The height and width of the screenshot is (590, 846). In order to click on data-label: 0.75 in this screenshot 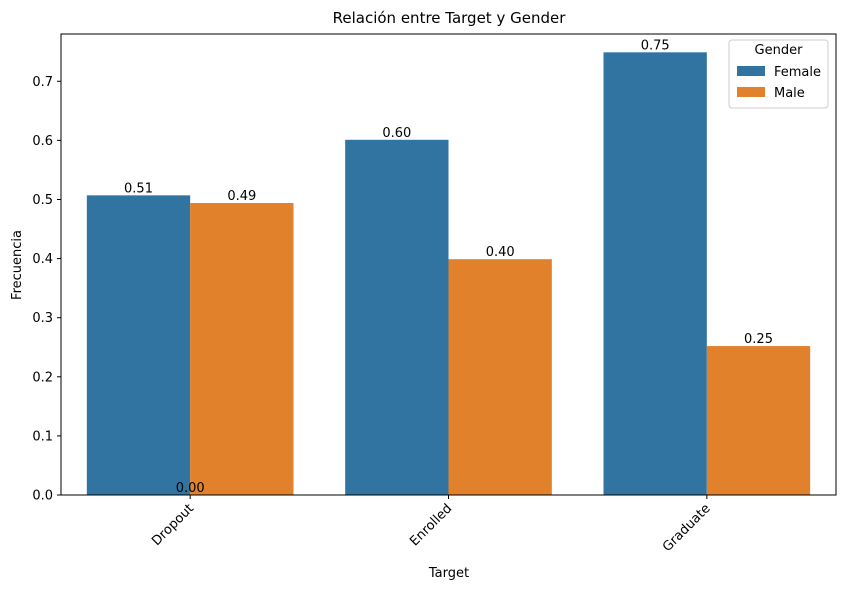, I will do `click(655, 45)`.